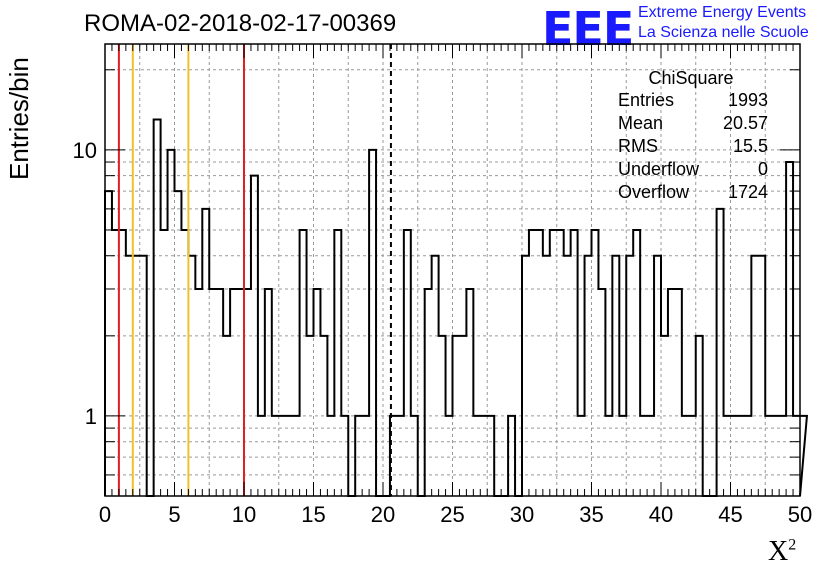 The height and width of the screenshot is (572, 836). Describe the element at coordinates (762, 169) in the screenshot. I see `stats-value: 0` at that location.